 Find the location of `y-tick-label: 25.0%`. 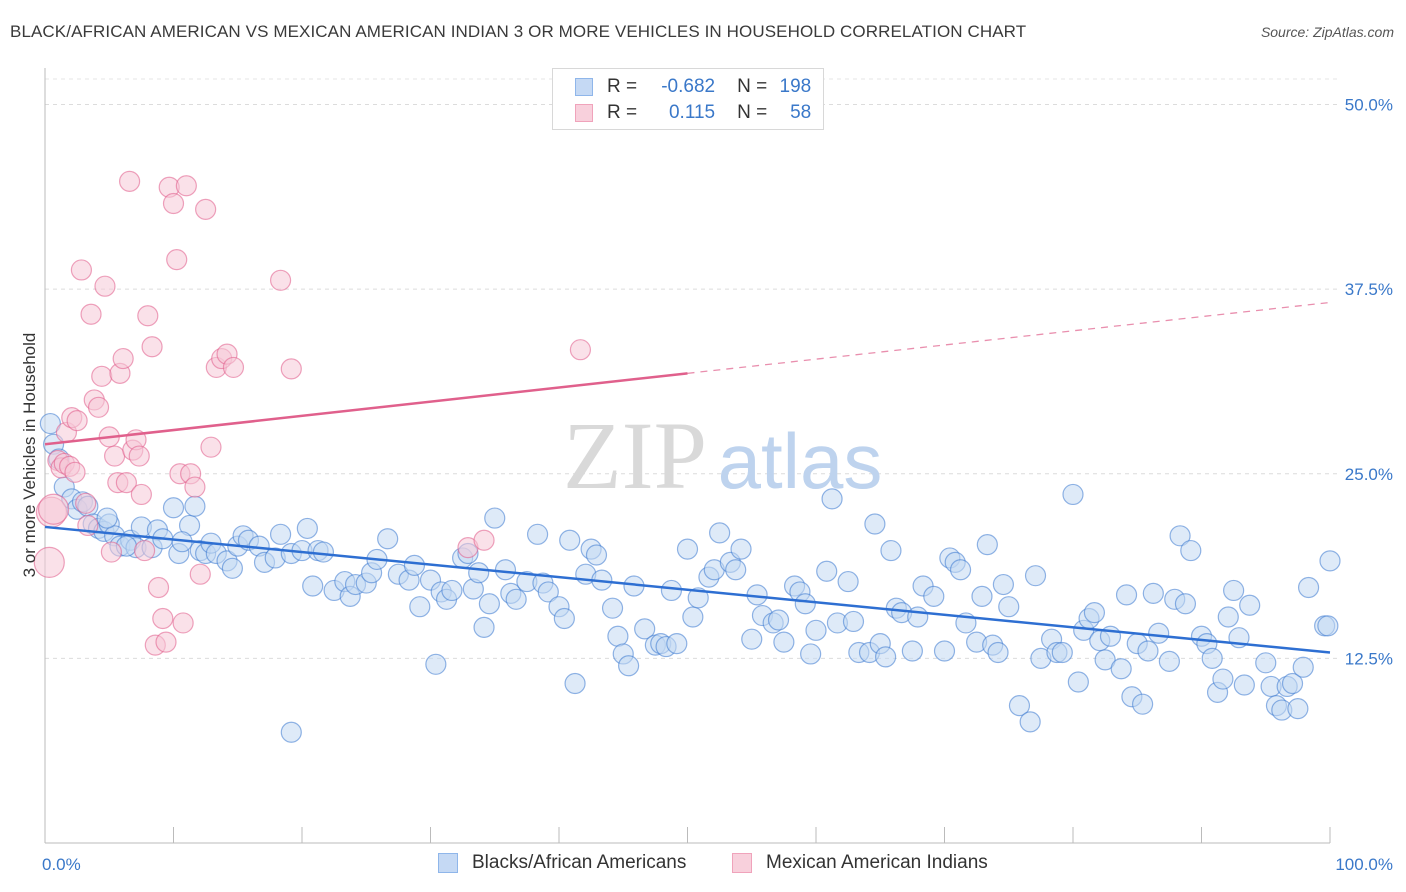

y-tick-label: 25.0% is located at coordinates (1369, 474).